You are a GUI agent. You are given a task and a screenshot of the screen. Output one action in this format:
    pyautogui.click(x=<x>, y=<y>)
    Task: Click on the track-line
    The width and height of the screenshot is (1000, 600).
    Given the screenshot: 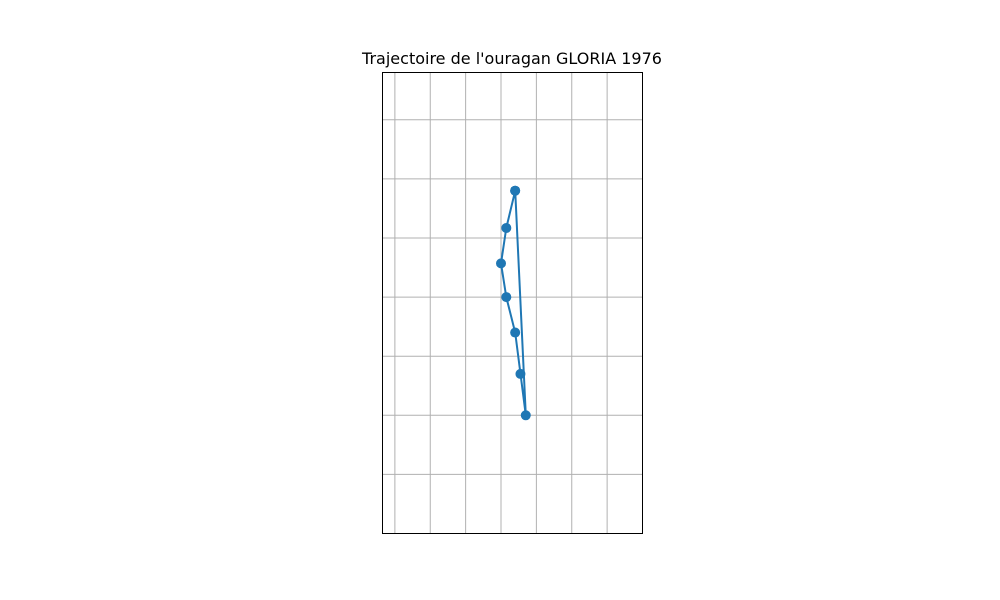 What is the action you would take?
    pyautogui.click(x=513, y=303)
    